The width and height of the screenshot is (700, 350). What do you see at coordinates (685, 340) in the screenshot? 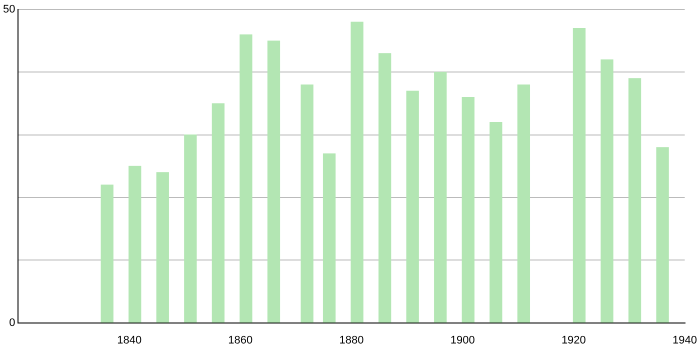
I see `x-tick-label: 1940` at bounding box center [685, 340].